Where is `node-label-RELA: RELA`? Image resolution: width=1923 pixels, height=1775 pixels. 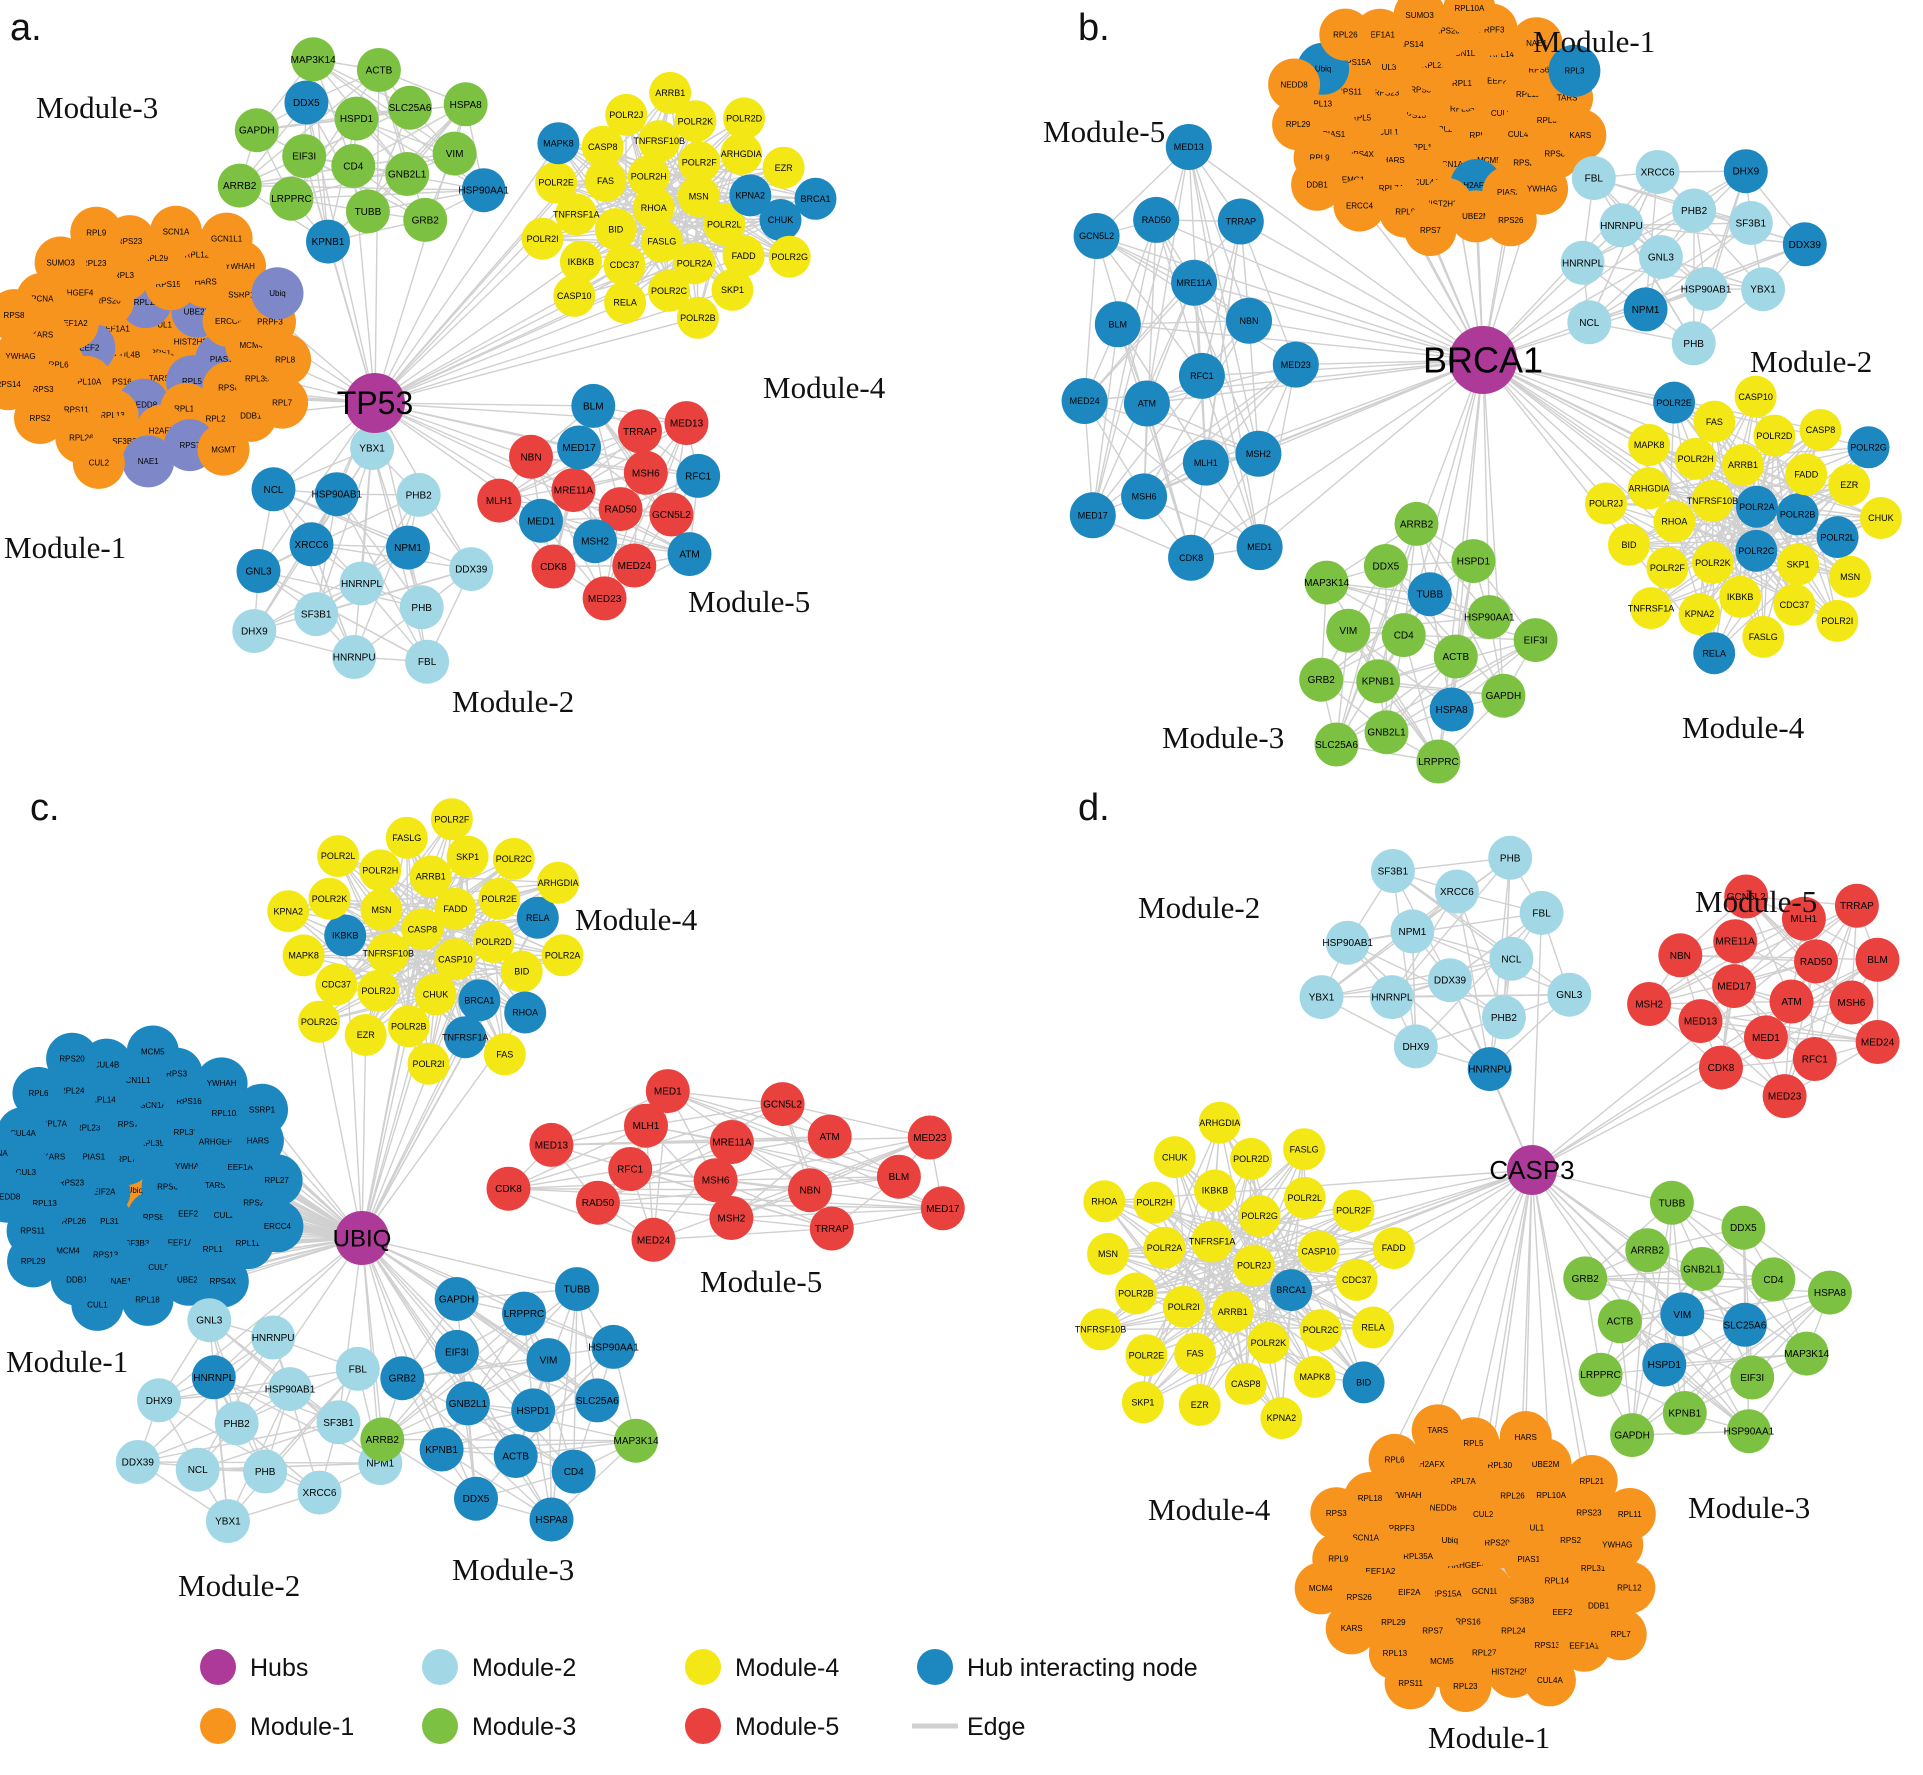 node-label-RELA: RELA is located at coordinates (625, 303).